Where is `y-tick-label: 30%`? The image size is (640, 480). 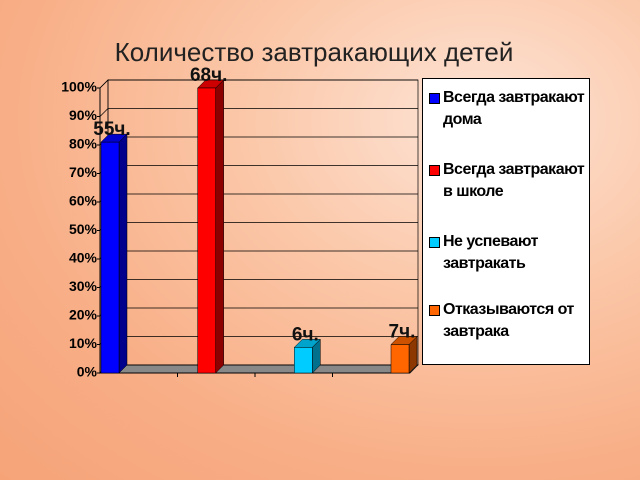
y-tick-label: 30% is located at coordinates (83, 286).